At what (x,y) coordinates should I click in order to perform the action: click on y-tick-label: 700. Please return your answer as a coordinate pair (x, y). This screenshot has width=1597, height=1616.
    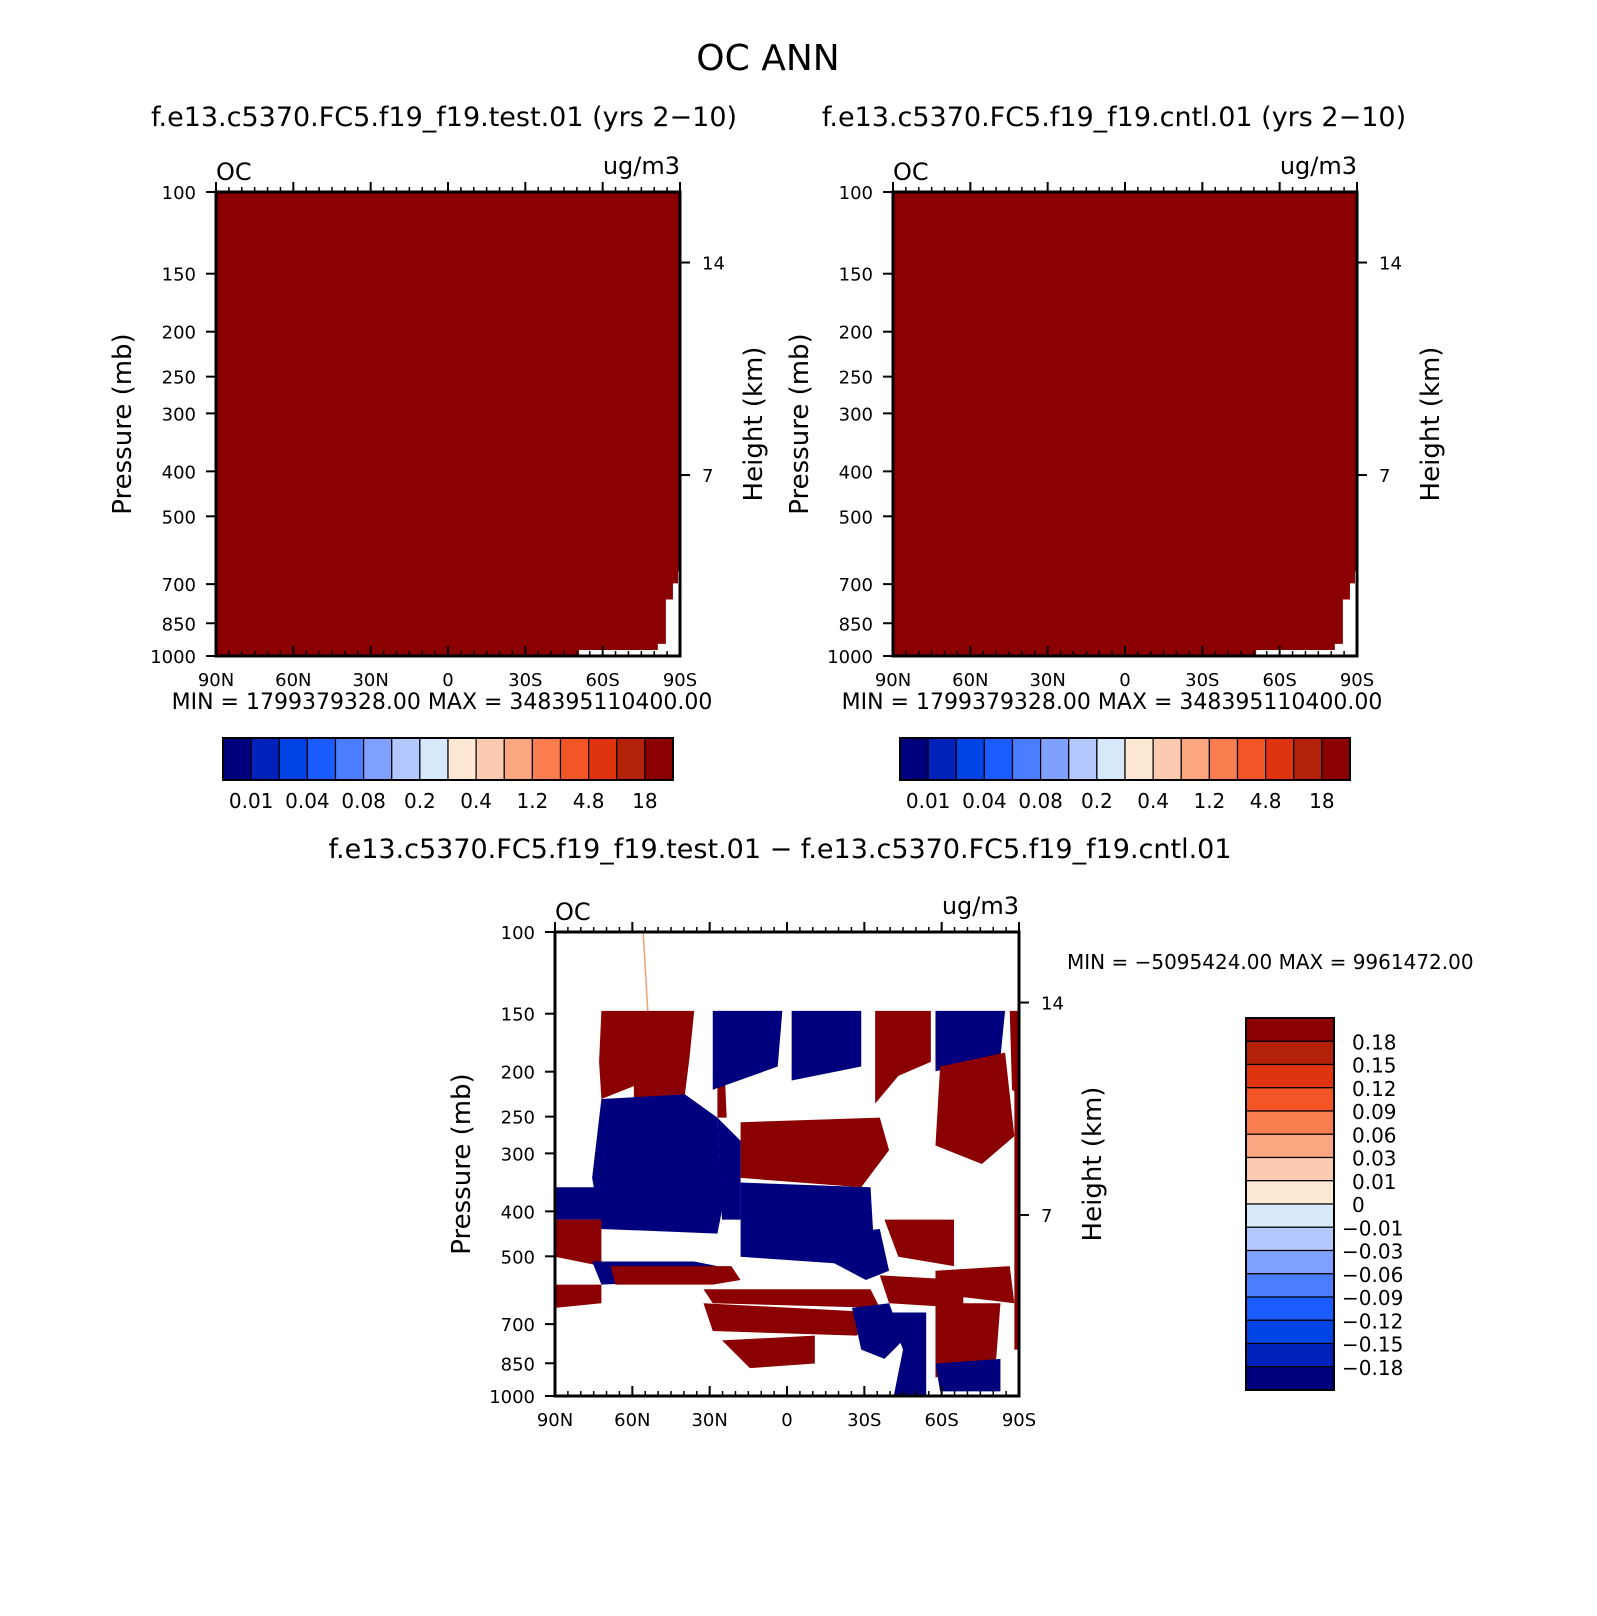
    Looking at the image, I should click on (518, 1325).